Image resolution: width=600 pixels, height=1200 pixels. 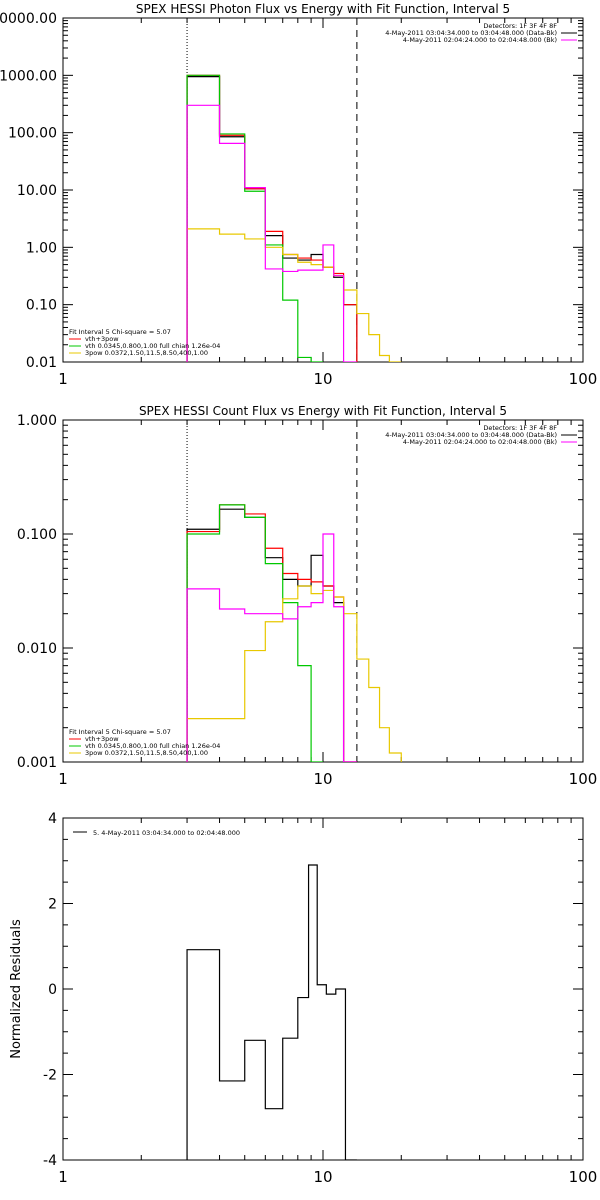 What do you see at coordinates (52, 905) in the screenshot?
I see `y-tick-label: 2` at bounding box center [52, 905].